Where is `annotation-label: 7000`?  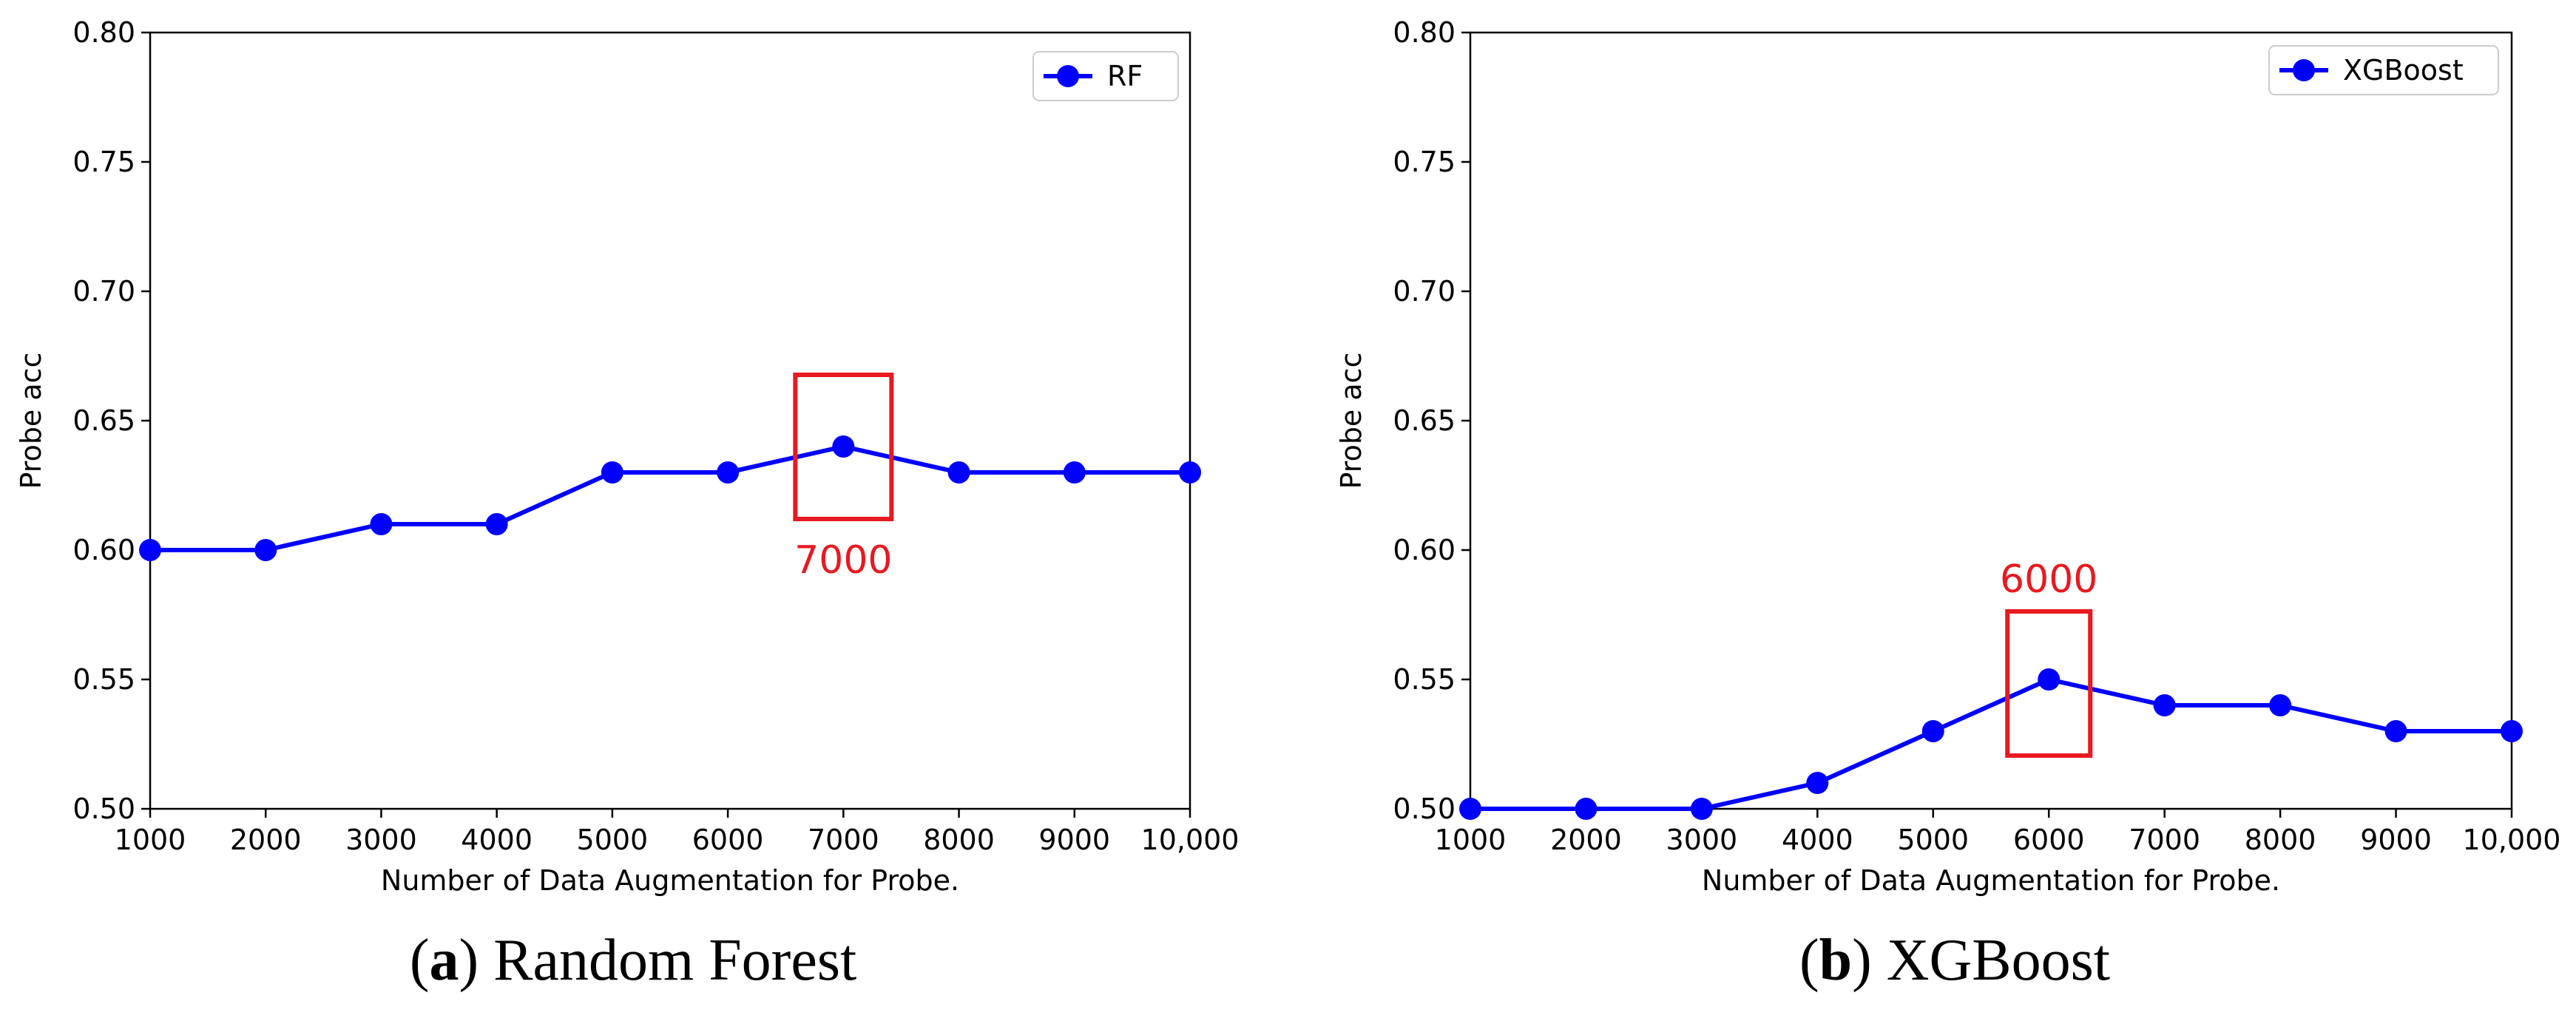 annotation-label: 7000 is located at coordinates (843, 560).